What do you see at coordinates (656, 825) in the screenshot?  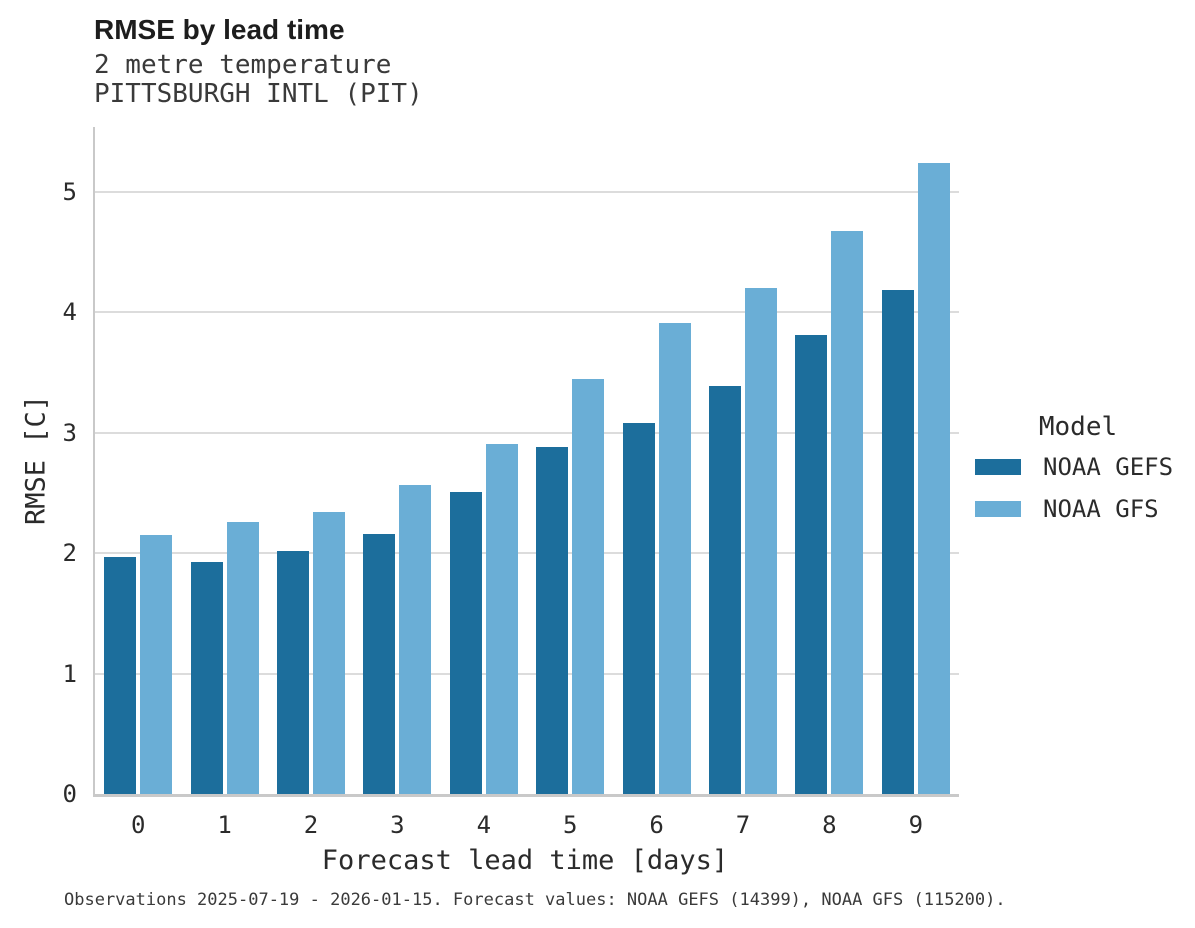 I see `x-tick-6: 6` at bounding box center [656, 825].